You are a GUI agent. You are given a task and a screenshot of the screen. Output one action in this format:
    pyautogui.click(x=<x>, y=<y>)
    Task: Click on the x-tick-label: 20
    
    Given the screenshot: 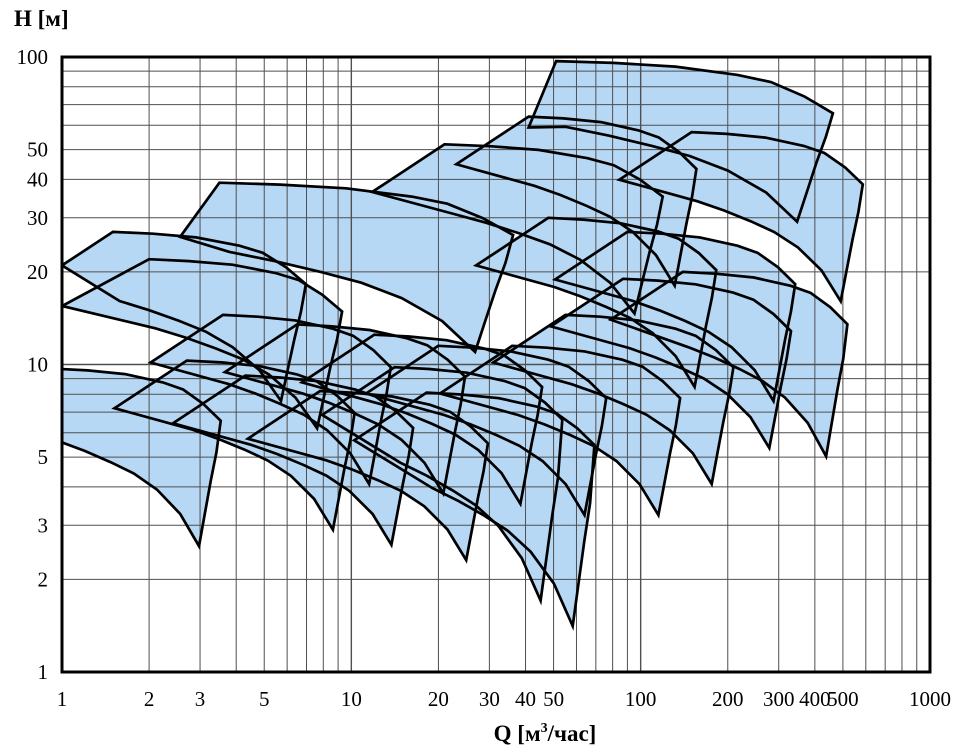 What is the action you would take?
    pyautogui.click(x=438, y=699)
    